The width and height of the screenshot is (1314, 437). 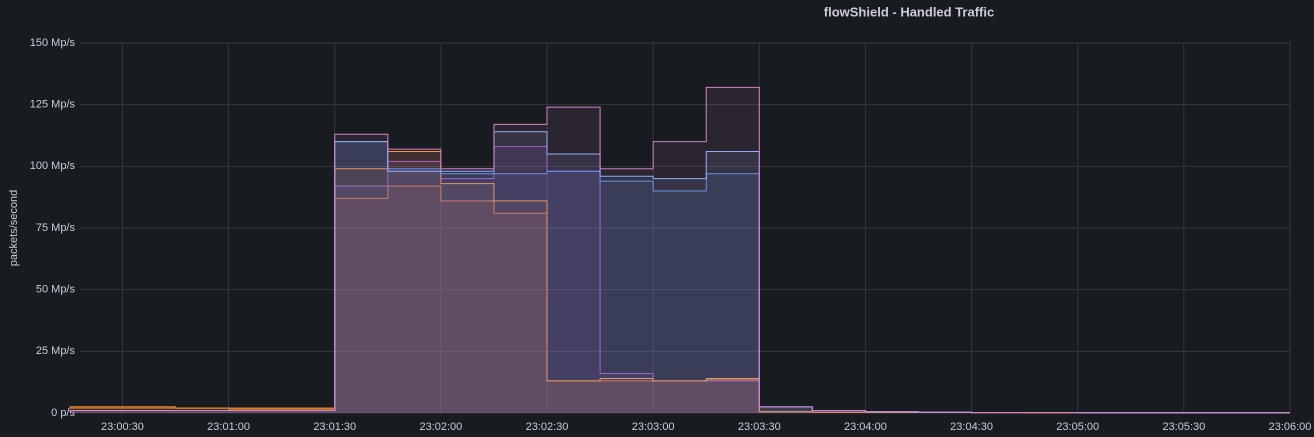 What do you see at coordinates (971, 427) in the screenshot?
I see `x-tick-label: 23:04:30` at bounding box center [971, 427].